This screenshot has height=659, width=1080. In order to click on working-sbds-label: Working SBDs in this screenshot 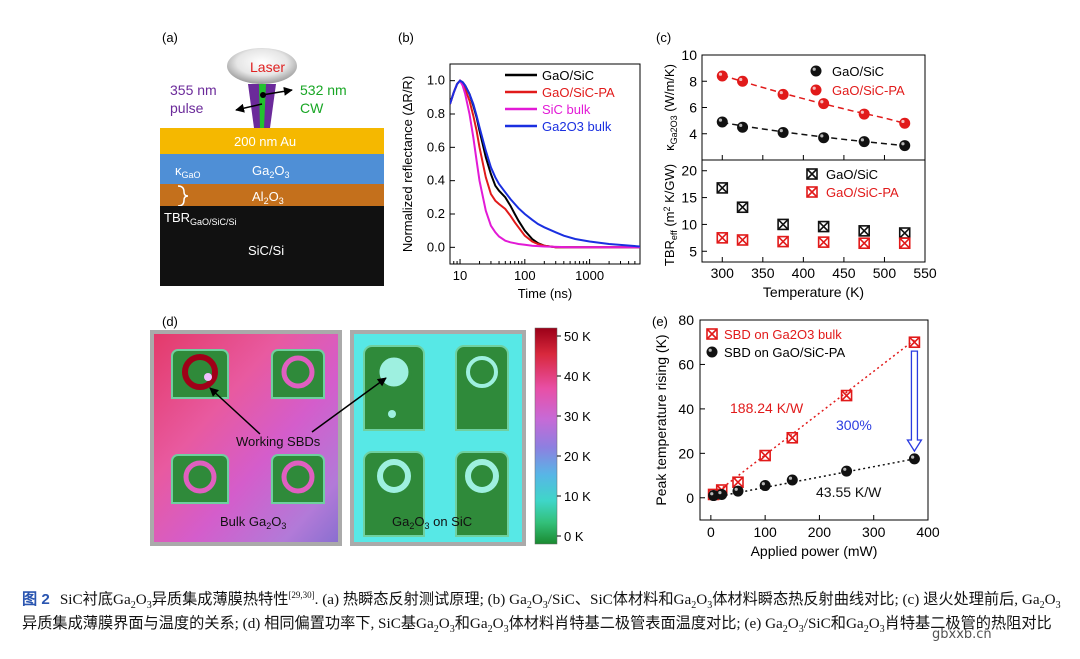, I will do `click(278, 441)`.